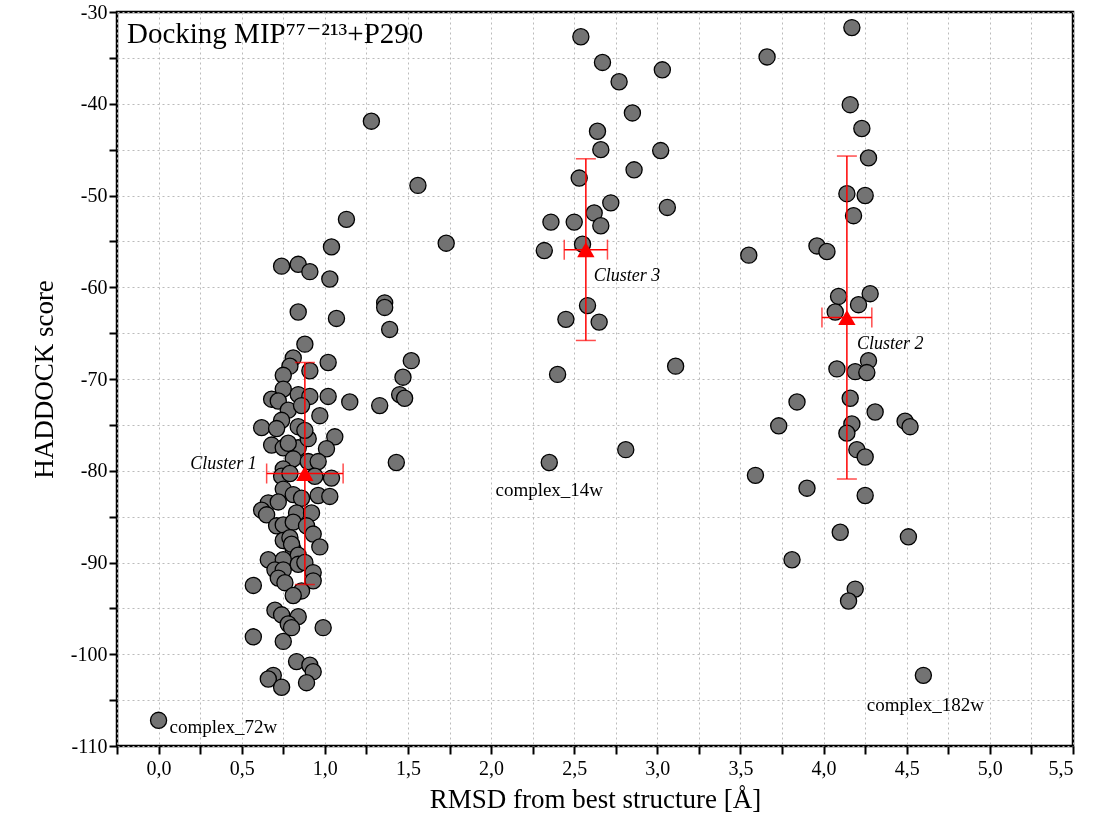  Describe the element at coordinates (223, 462) in the screenshot. I see `annotation: Cluster 1` at that location.